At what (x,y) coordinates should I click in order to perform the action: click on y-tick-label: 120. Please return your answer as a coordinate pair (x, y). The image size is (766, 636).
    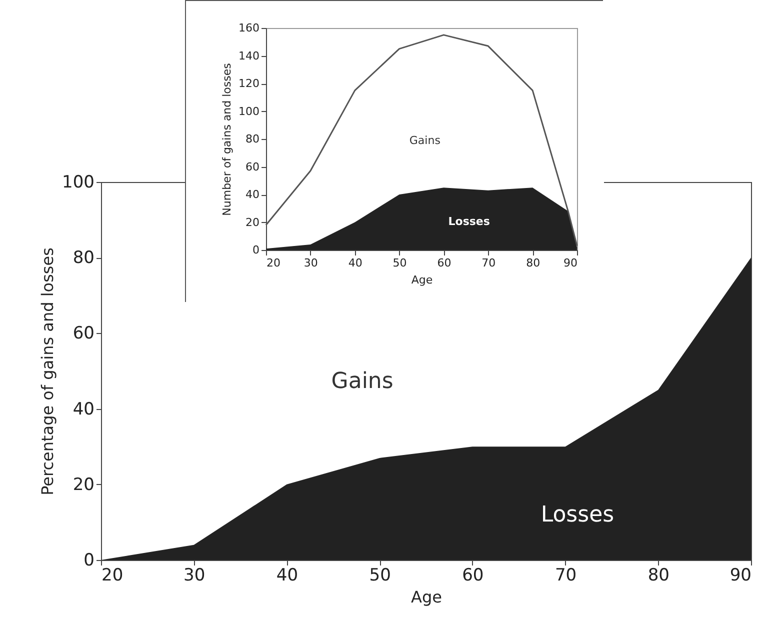
    Looking at the image, I should click on (249, 83).